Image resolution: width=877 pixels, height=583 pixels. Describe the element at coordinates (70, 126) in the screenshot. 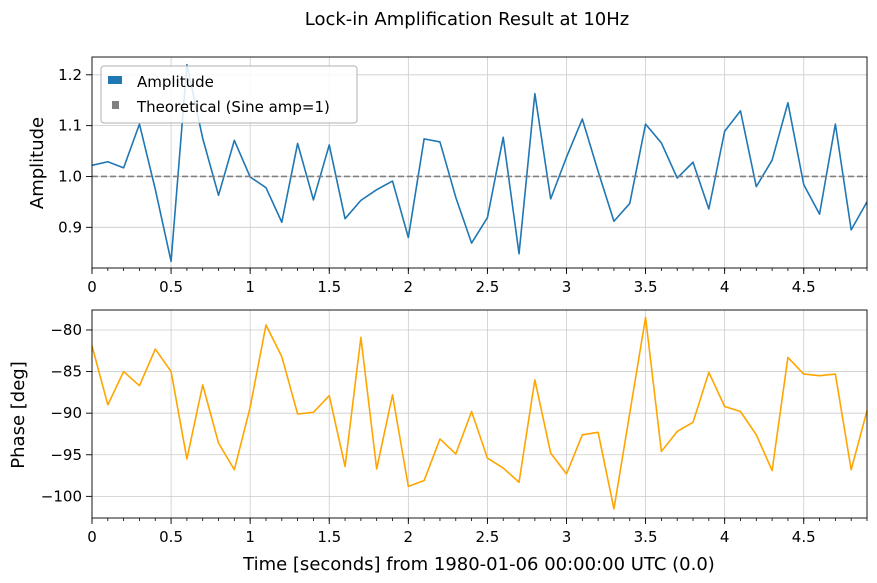

I see `y-tick-label: 1.1` at that location.